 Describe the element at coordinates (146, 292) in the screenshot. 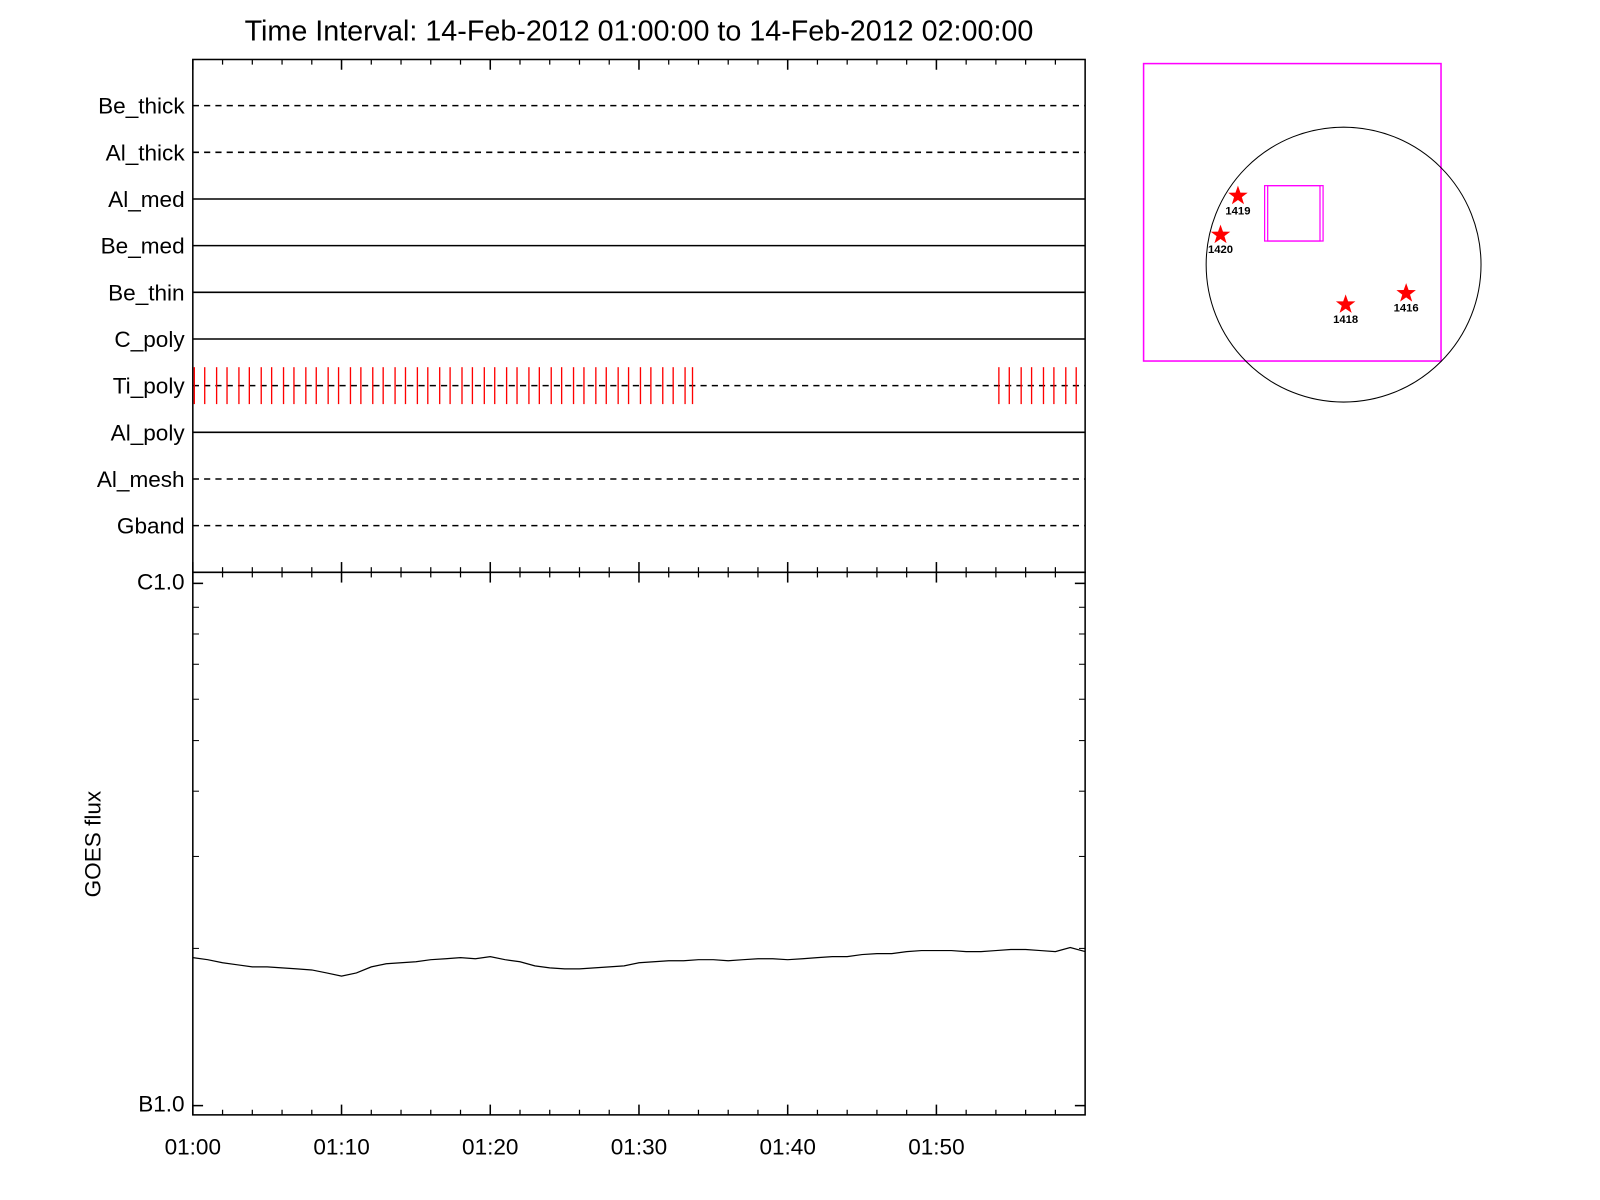

I see `row-label: Be_thin` at that location.